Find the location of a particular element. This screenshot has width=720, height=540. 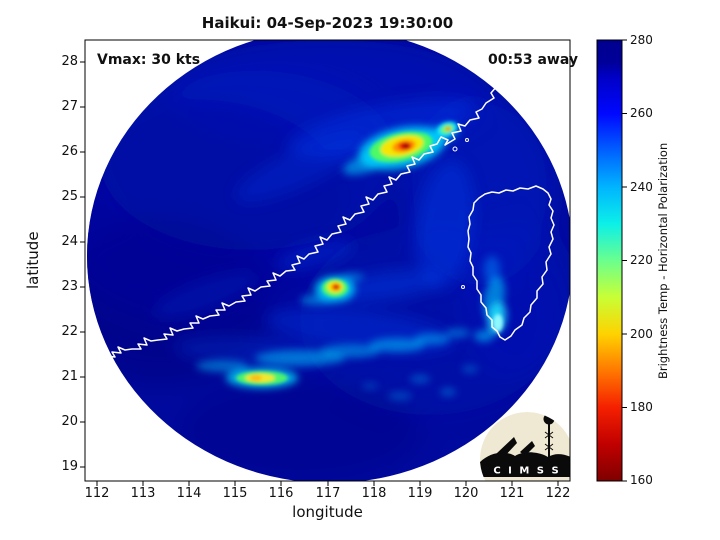

x-tick: 120 is located at coordinates (466, 493).